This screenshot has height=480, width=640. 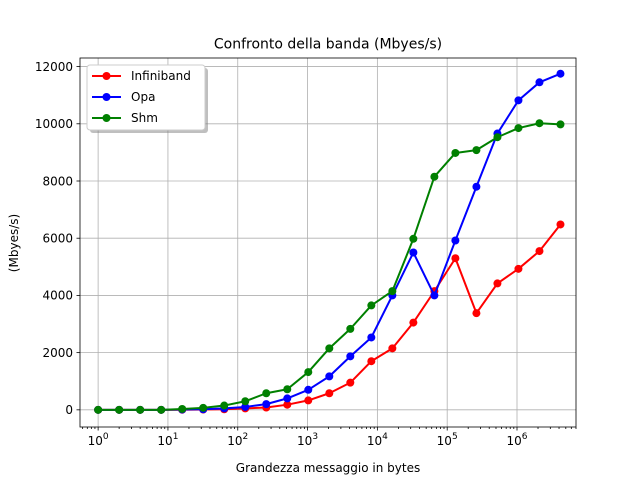 What do you see at coordinates (176, 437) in the screenshot?
I see `x-tick-label-exponent: 1` at bounding box center [176, 437].